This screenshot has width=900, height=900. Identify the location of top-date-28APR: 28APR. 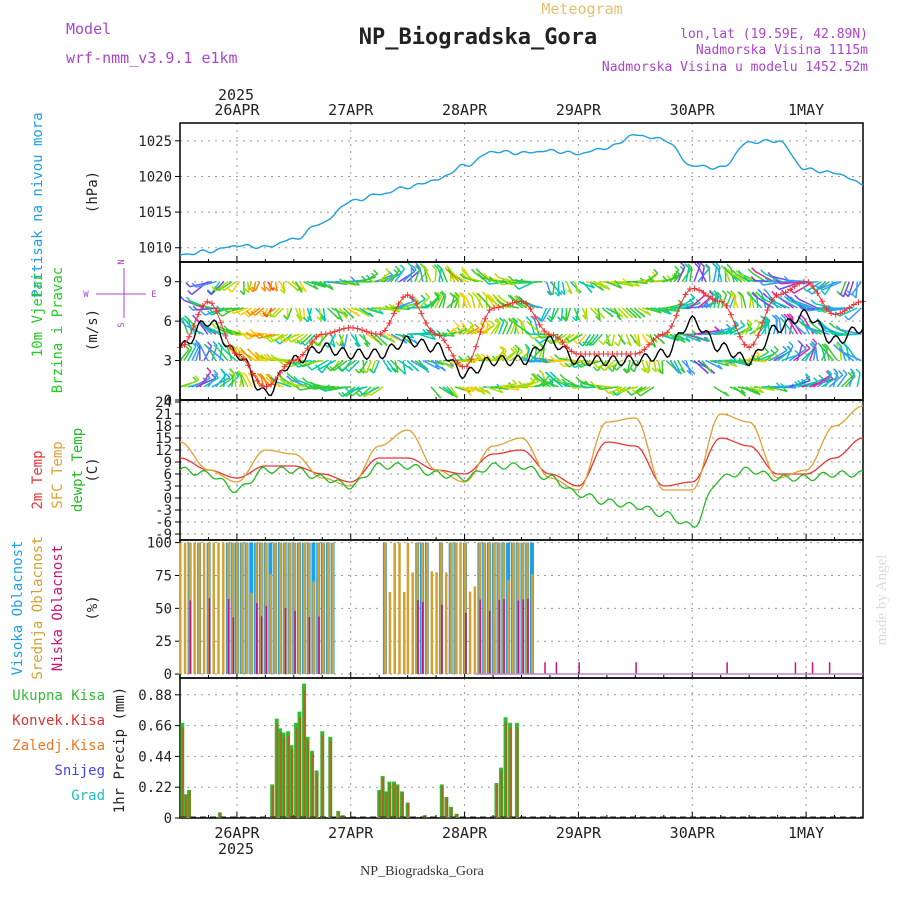
(465, 110).